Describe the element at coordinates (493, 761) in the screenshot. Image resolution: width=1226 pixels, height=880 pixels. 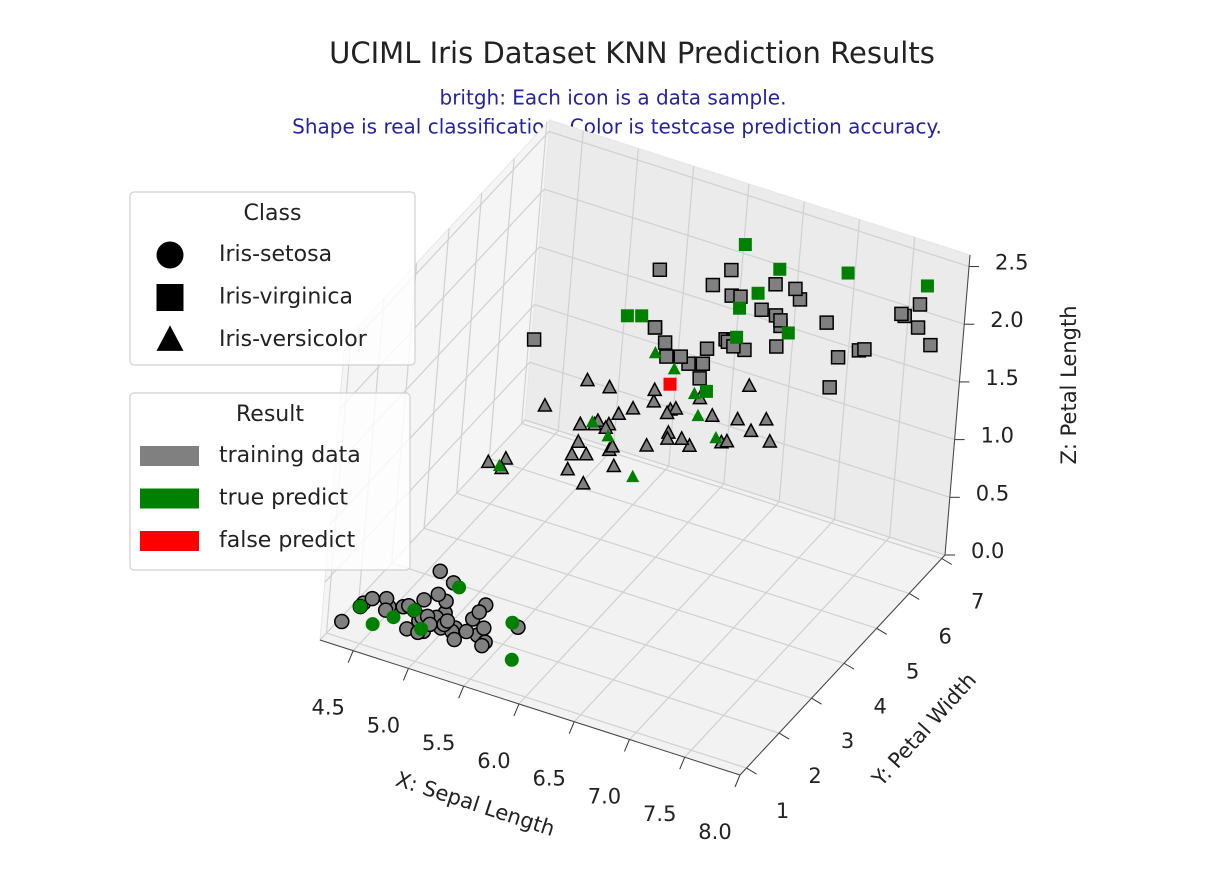
I see `x-tick-label: 6.0` at that location.